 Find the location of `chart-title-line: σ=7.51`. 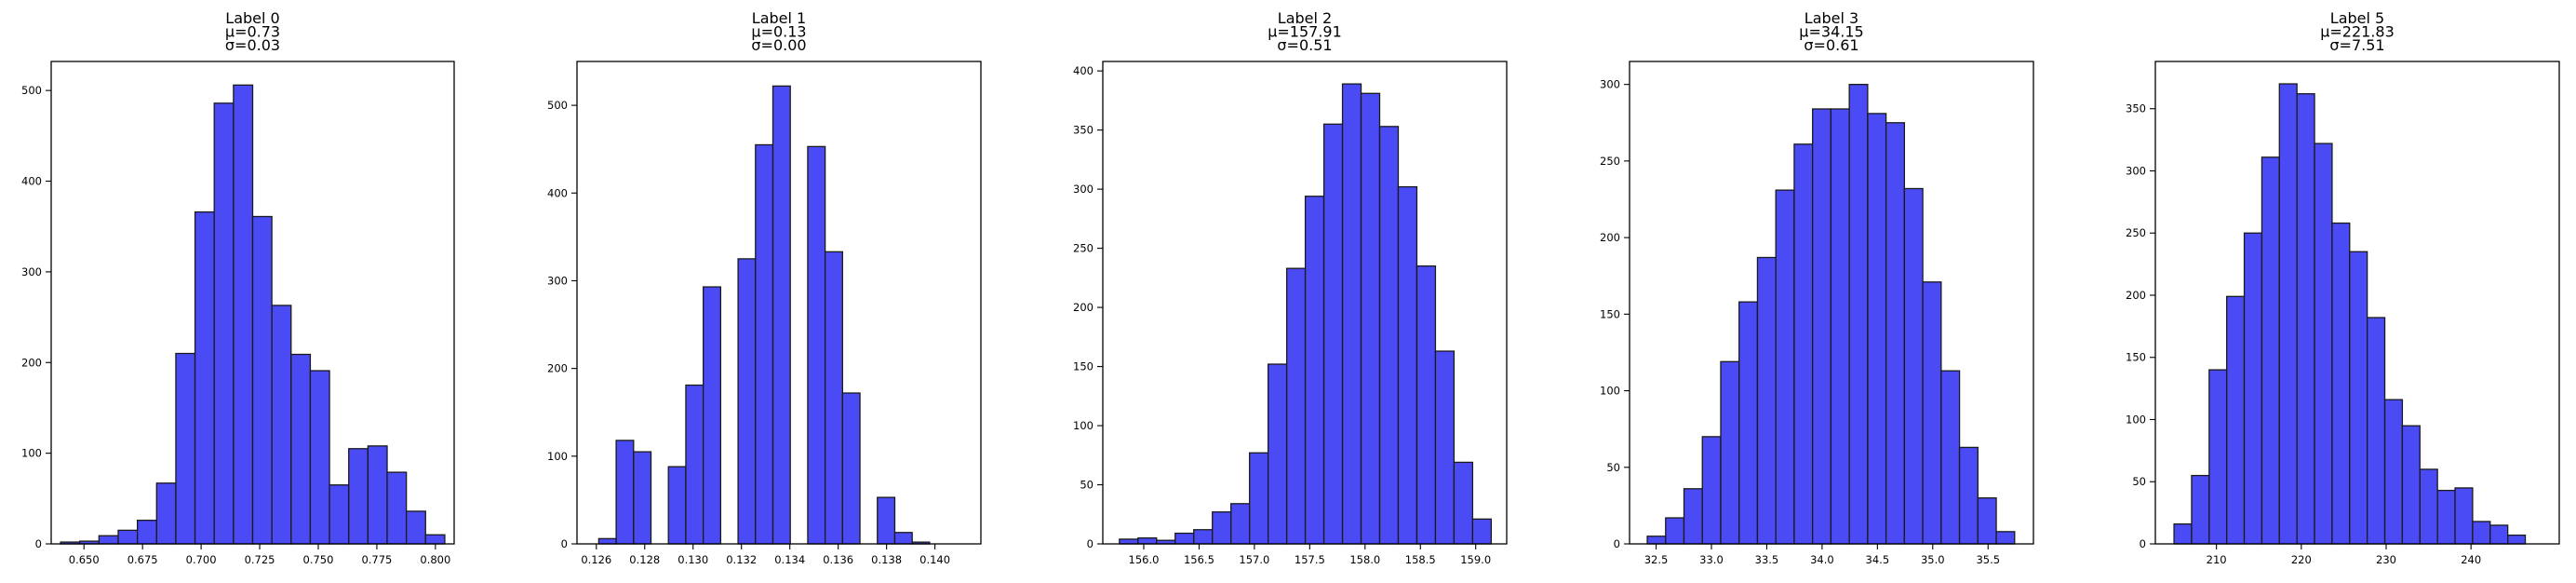

chart-title-line: σ=7.51 is located at coordinates (2356, 45).